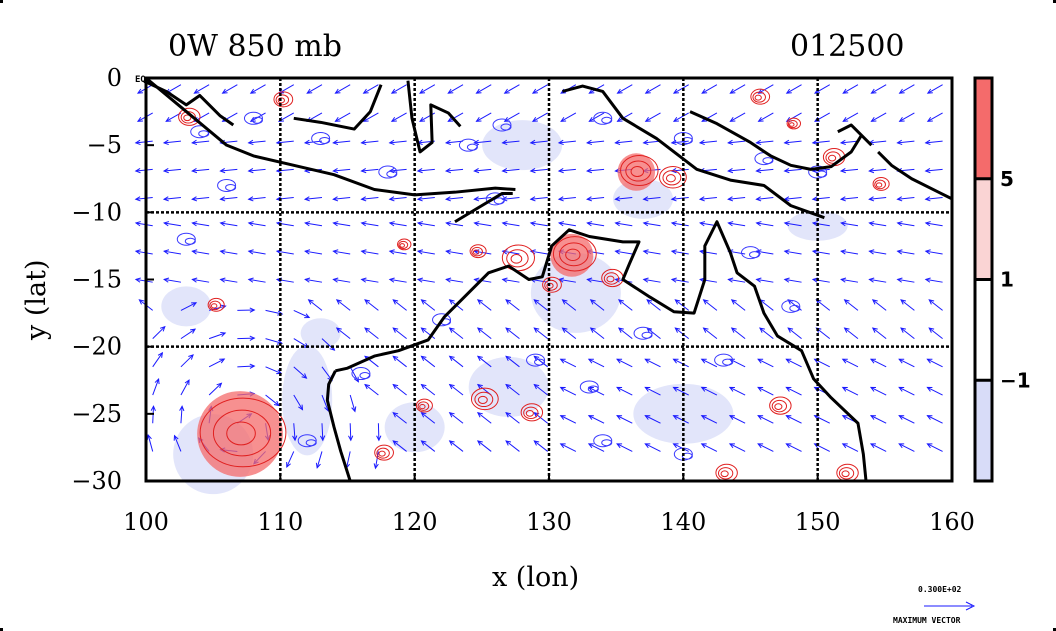 This screenshot has height=631, width=1056. I want to click on x-tick-label: 150, so click(818, 522).